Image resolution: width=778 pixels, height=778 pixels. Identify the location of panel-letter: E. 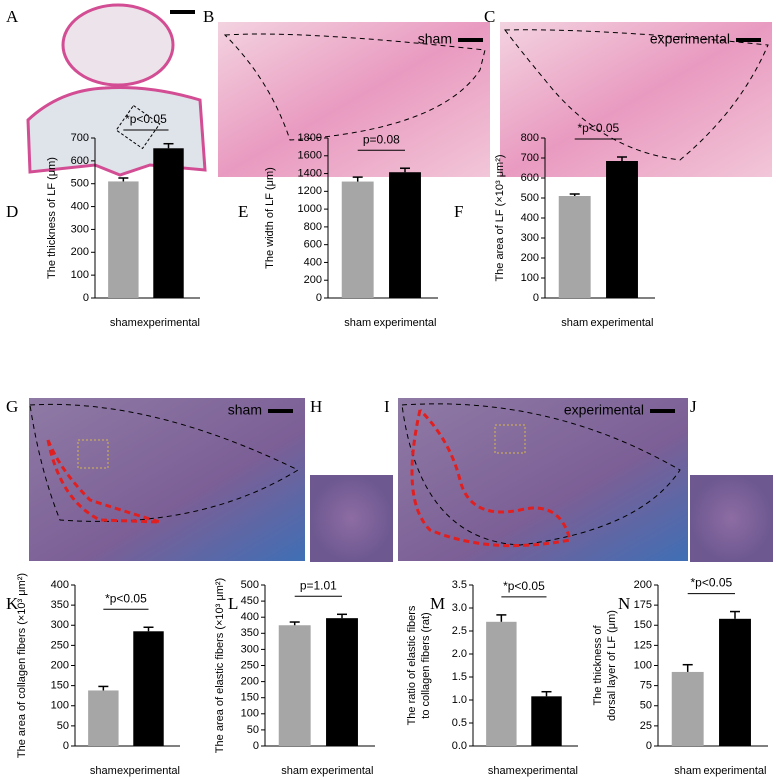
(243, 211).